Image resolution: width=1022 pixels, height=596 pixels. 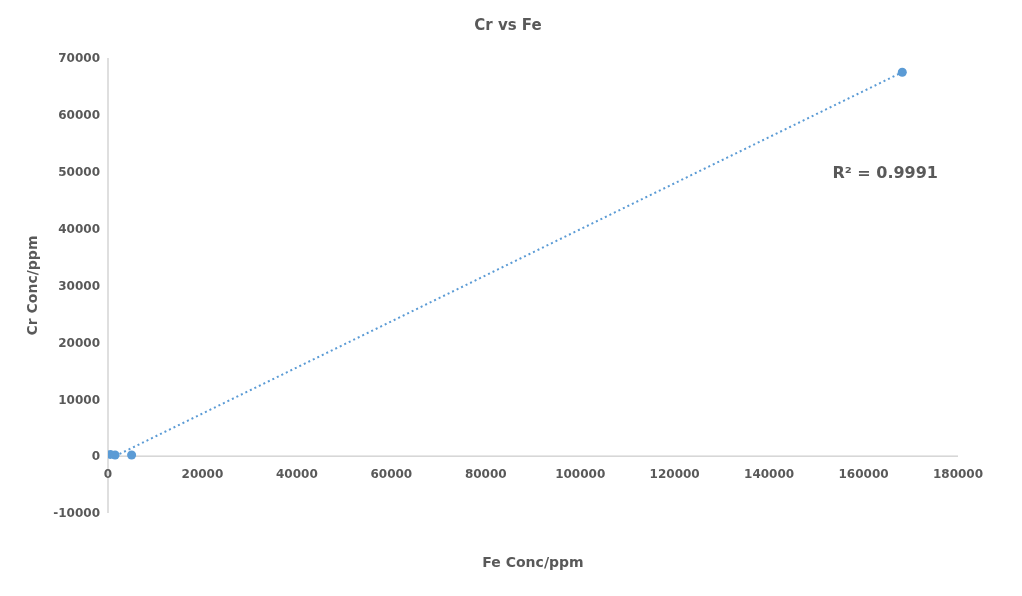 I want to click on y-tick-label: 50000, so click(x=79, y=172).